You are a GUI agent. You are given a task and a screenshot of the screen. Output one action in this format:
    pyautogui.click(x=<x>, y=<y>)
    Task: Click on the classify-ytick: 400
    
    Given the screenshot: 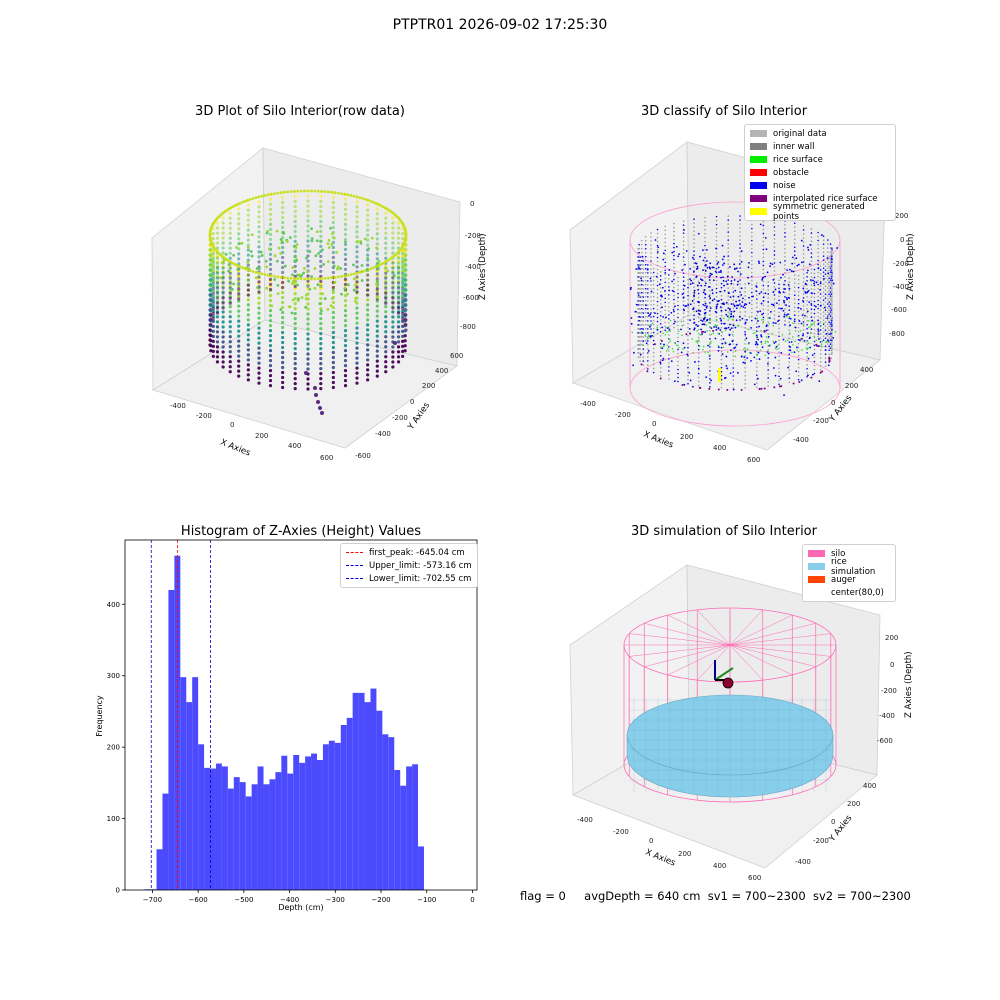 What is the action you would take?
    pyautogui.click(x=866, y=370)
    